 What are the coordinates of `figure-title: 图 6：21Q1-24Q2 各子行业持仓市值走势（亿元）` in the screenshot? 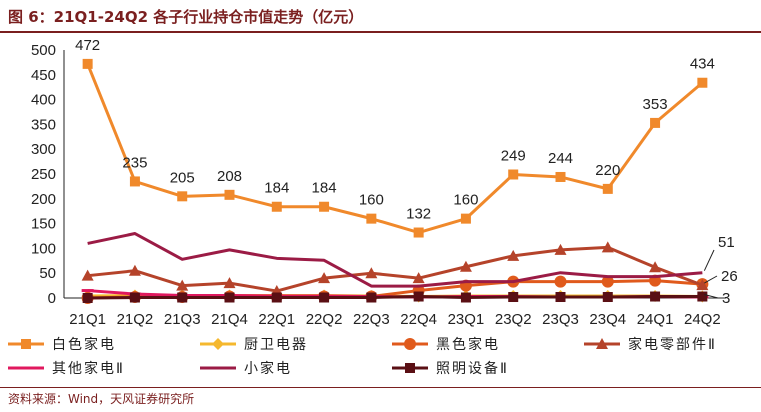 It's located at (186, 17).